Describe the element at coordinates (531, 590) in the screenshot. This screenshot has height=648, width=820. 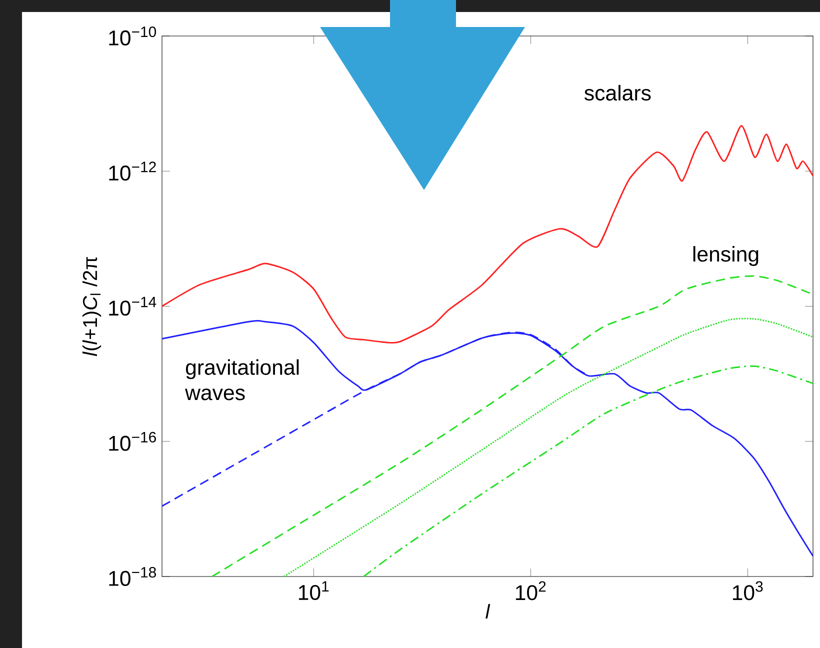
I see `x-tick-label: 10$^{2}$` at that location.